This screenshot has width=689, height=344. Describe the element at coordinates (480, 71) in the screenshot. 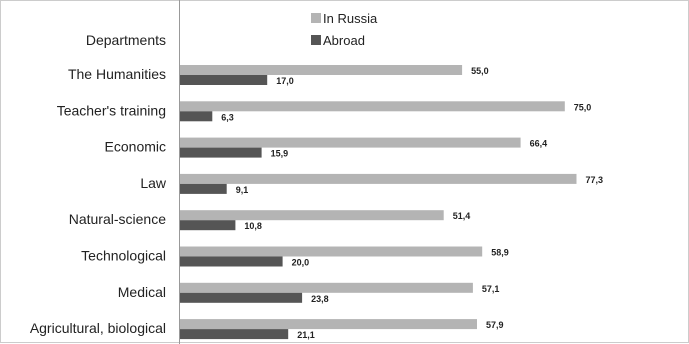

I see `value-label-in-russia-the-humanities: 55,0` at that location.